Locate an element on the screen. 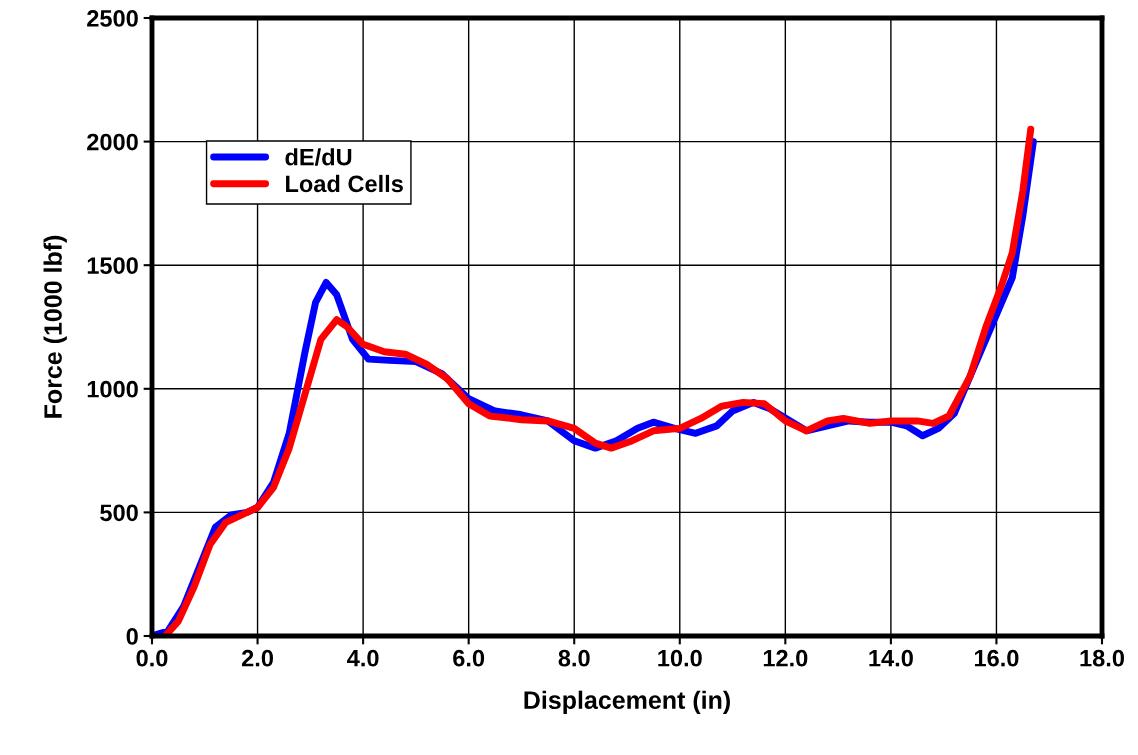 Image resolution: width=1138 pixels, height=755 pixels. x-tick-label: 16.0 is located at coordinates (996, 658).